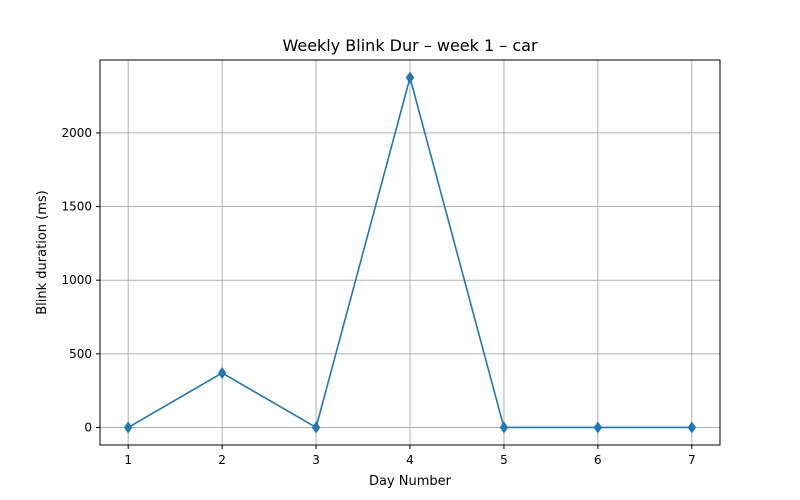 The width and height of the screenshot is (800, 500). I want to click on y-axis-label: Blink duration (ms), so click(42, 252).